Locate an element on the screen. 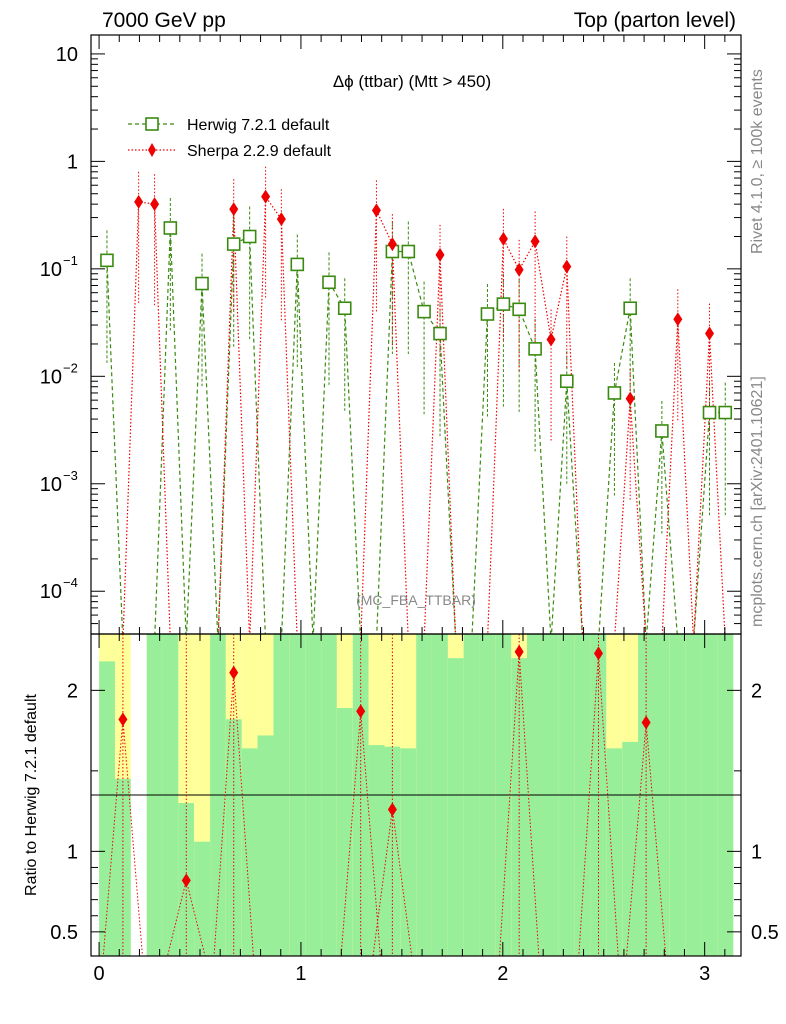 This screenshot has width=786, height=1024. ratio-y-tick-label-right: 2 is located at coordinates (756, 691).